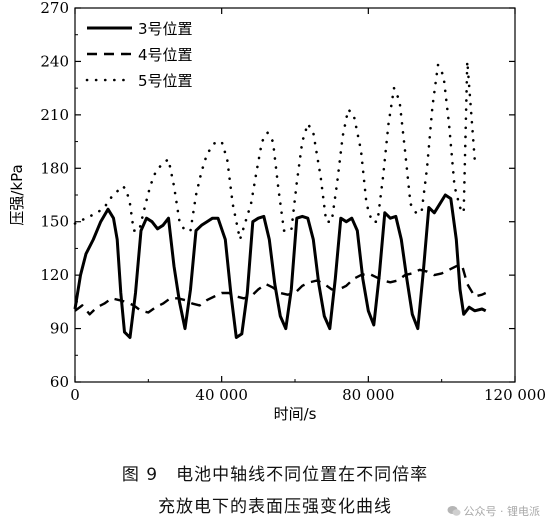 The width and height of the screenshot is (550, 531). Describe the element at coordinates (275, 507) in the screenshot. I see `caption-line-2: 充放电下的表面压强变化曲线` at that location.